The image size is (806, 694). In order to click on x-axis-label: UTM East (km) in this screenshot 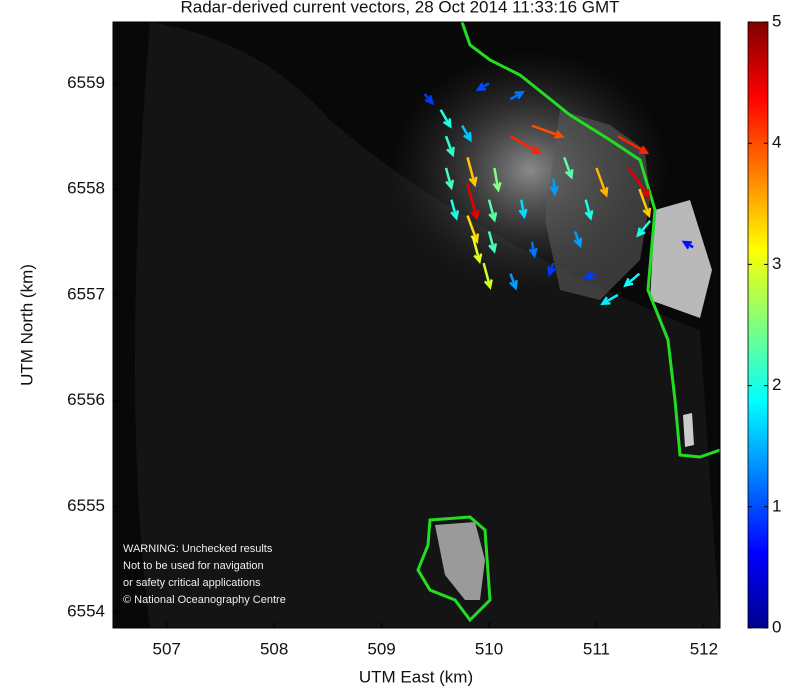, I will do `click(416, 676)`.